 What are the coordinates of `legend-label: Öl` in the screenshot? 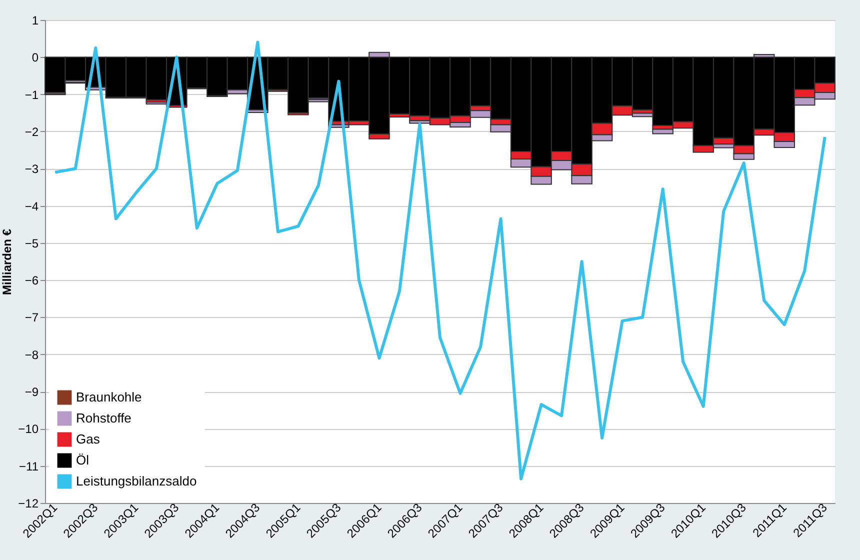 It's located at (83, 460).